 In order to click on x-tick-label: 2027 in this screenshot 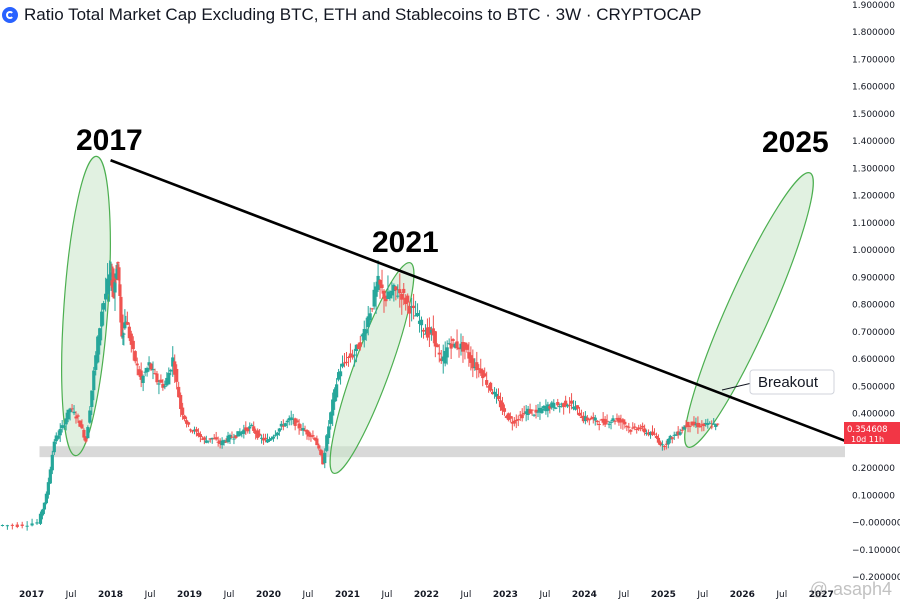, I will do `click(821, 595)`.